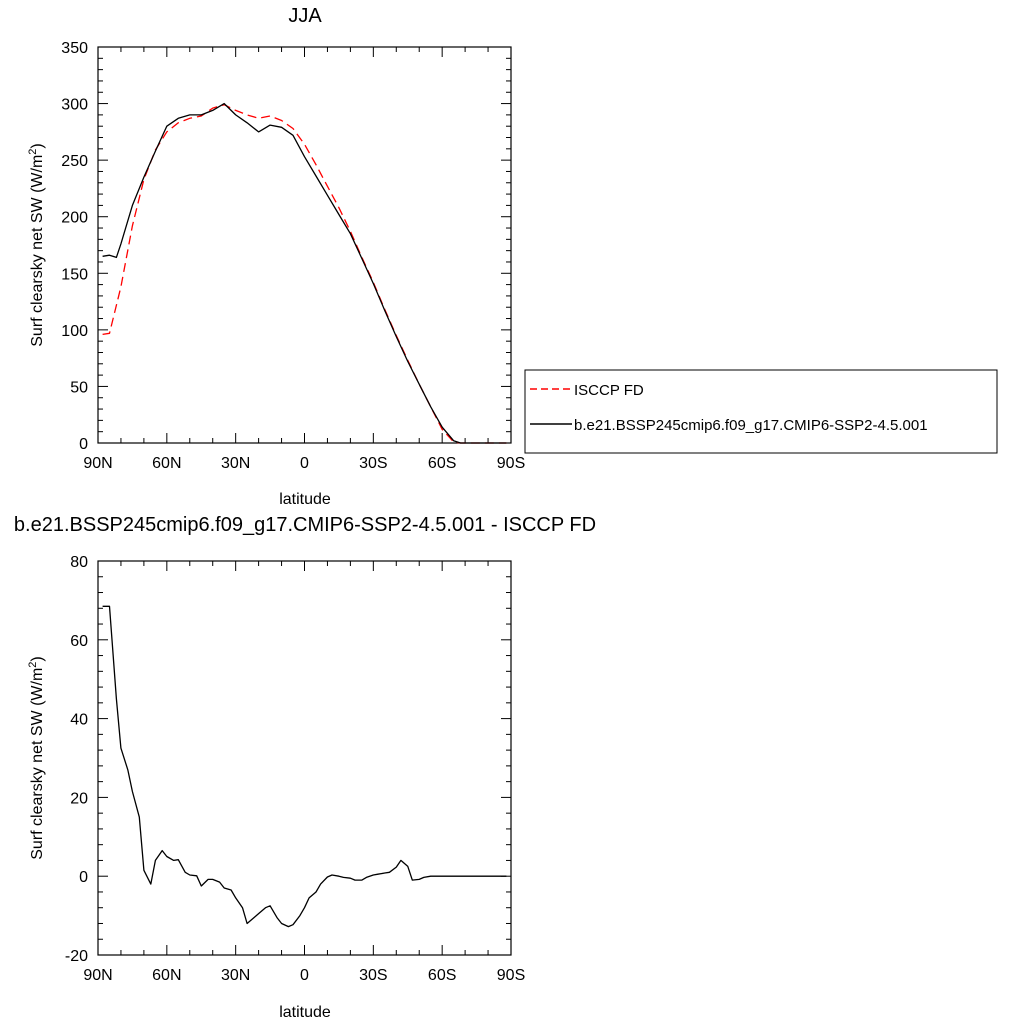 The image size is (1024, 1024). I want to click on top-ytick-label: 200, so click(74, 218).